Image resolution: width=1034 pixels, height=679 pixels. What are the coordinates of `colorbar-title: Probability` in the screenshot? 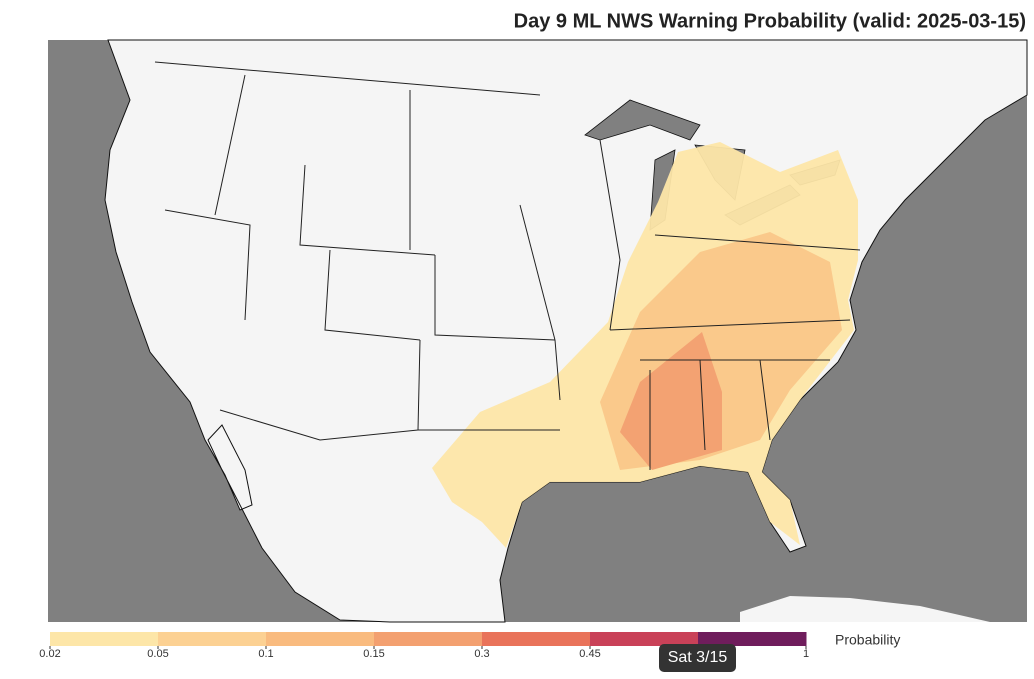 It's located at (867, 640).